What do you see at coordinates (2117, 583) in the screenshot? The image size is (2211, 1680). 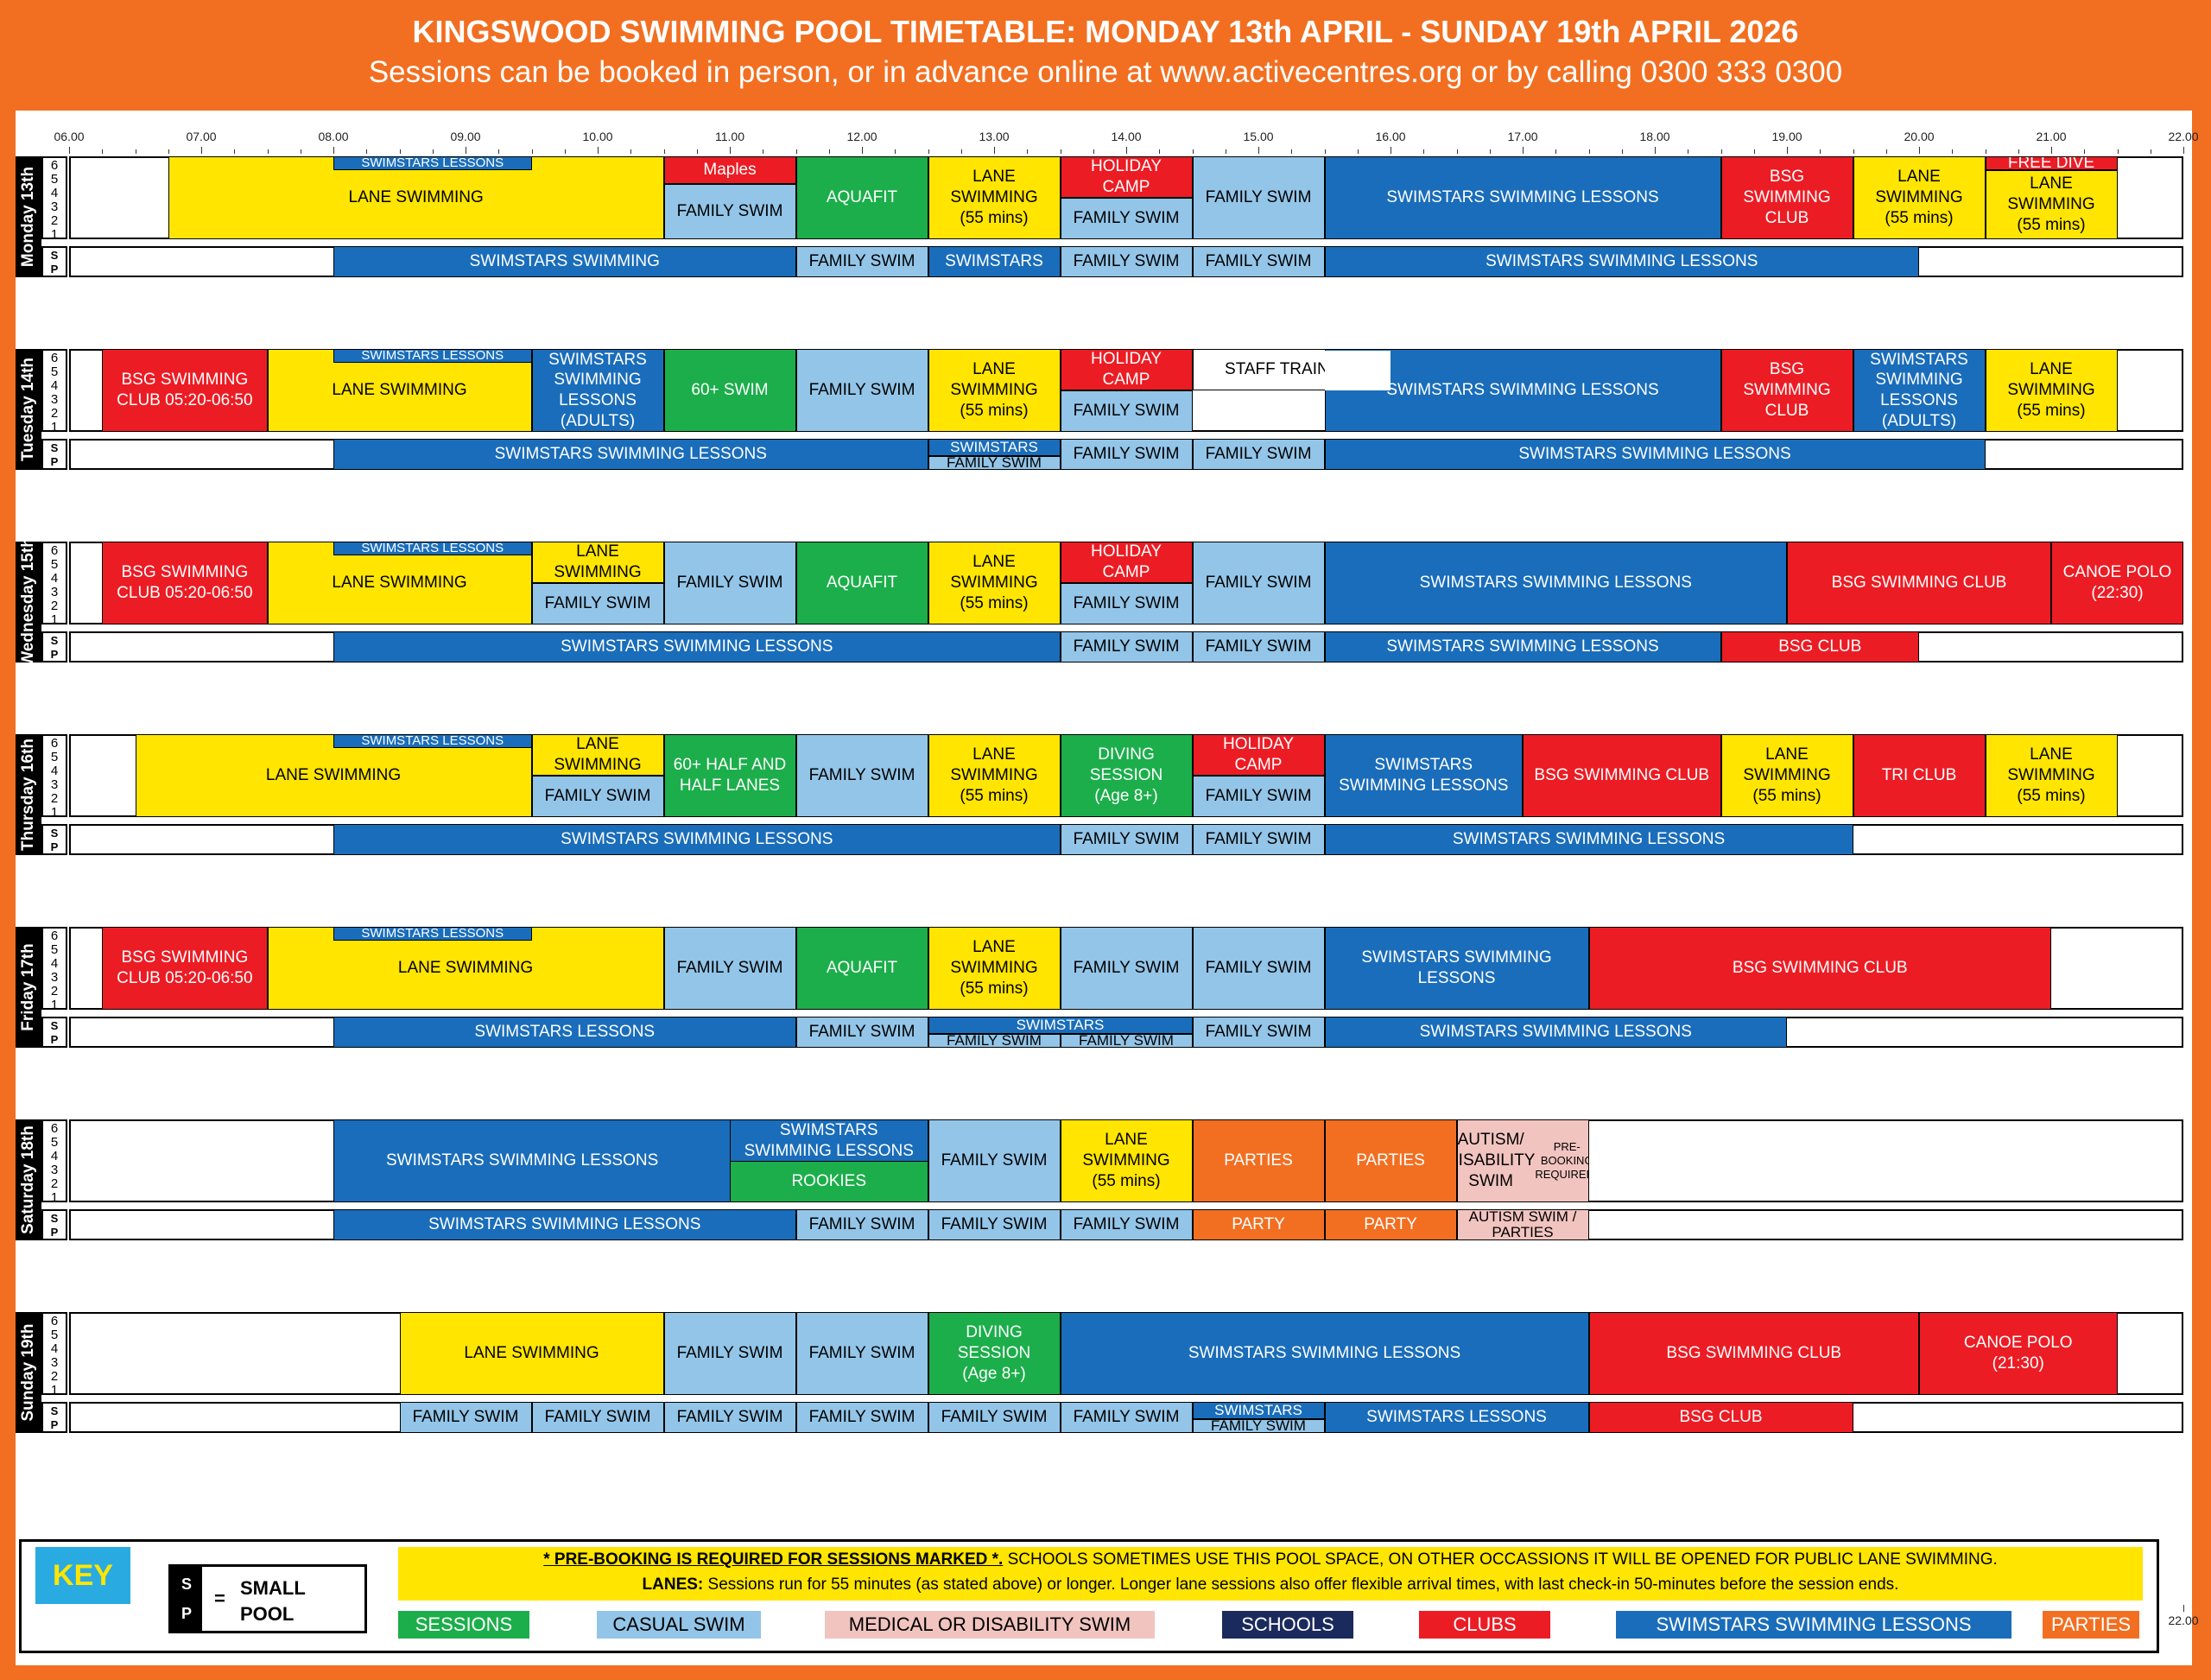 I see `session-block: CANOE POLO (22:30)` at bounding box center [2117, 583].